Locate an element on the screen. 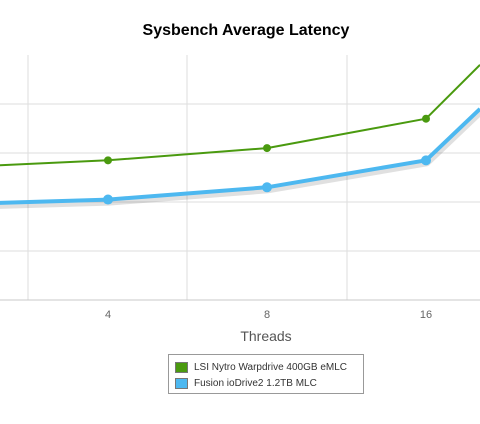 This screenshot has width=480, height=424. legend-swatch-fusion is located at coordinates (181, 383).